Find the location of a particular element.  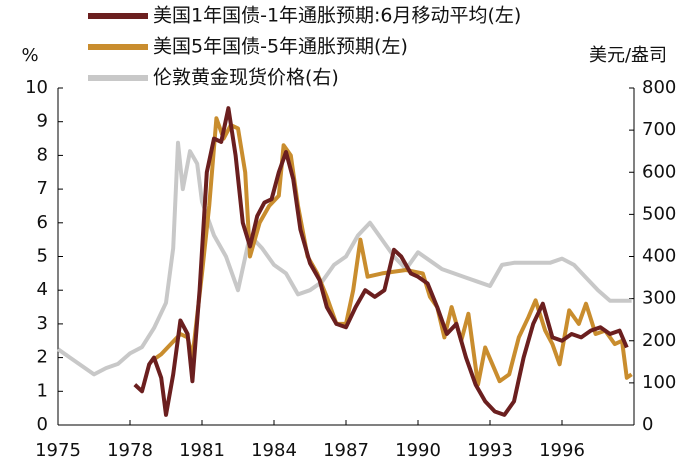

y-tick-label: 0 is located at coordinates (42, 424).